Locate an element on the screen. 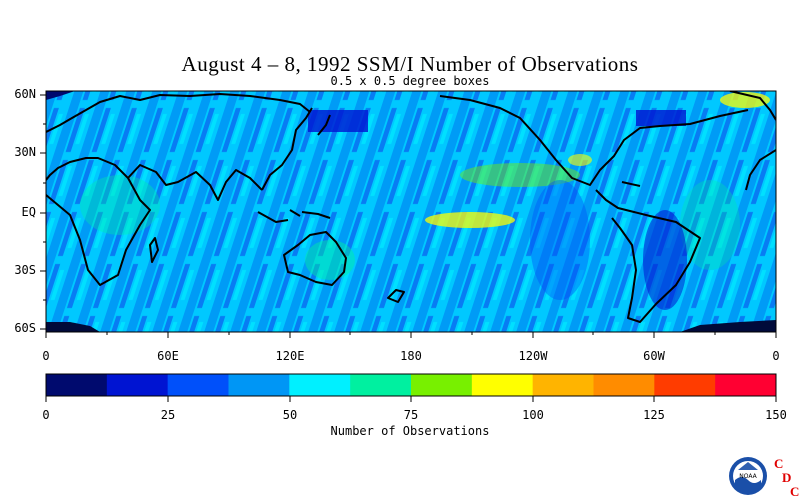 This screenshot has width=800, height=500. longitude-ticks is located at coordinates (411, 335).